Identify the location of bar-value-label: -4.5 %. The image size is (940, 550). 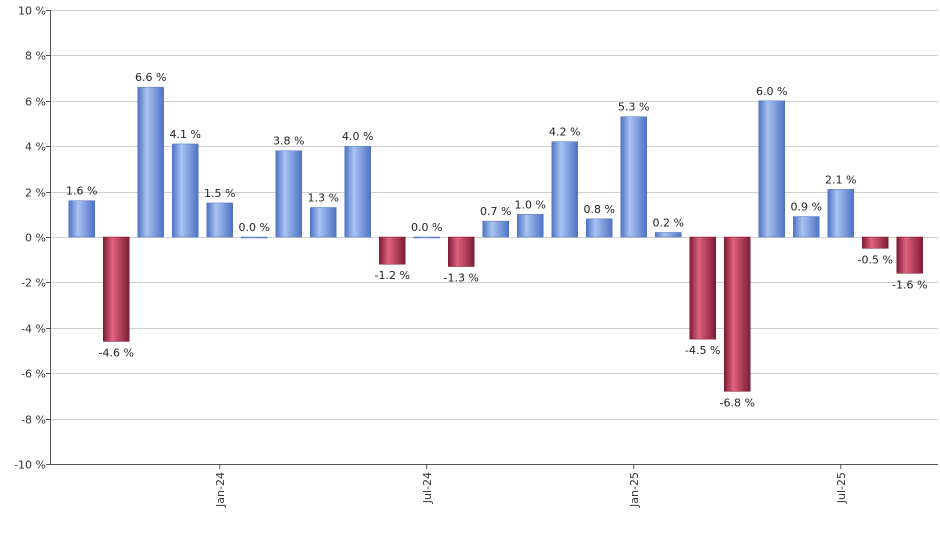
(702, 350).